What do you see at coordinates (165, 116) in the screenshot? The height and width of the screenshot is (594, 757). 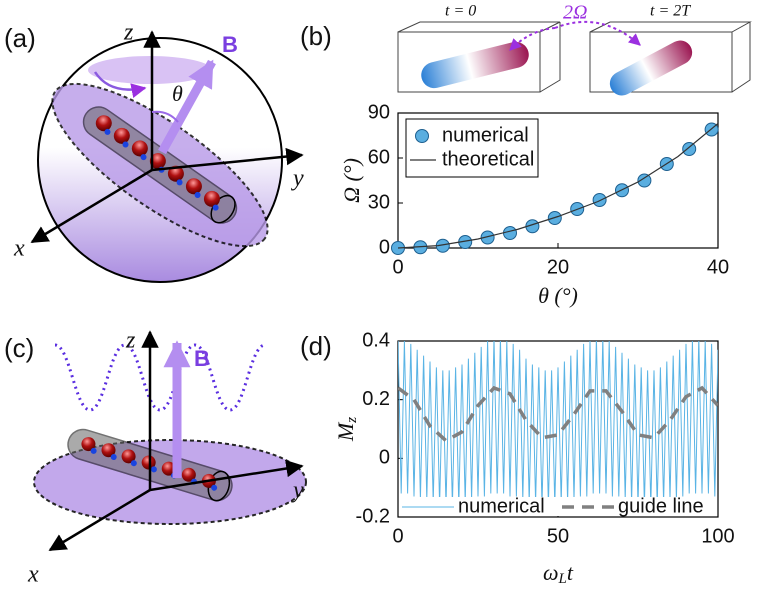 I see `angle-arc` at bounding box center [165, 116].